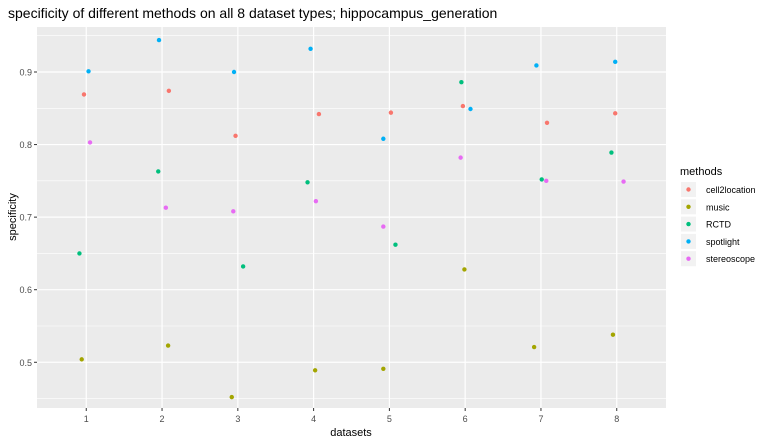  What do you see at coordinates (688, 206) in the screenshot?
I see `legend-key-music` at bounding box center [688, 206].